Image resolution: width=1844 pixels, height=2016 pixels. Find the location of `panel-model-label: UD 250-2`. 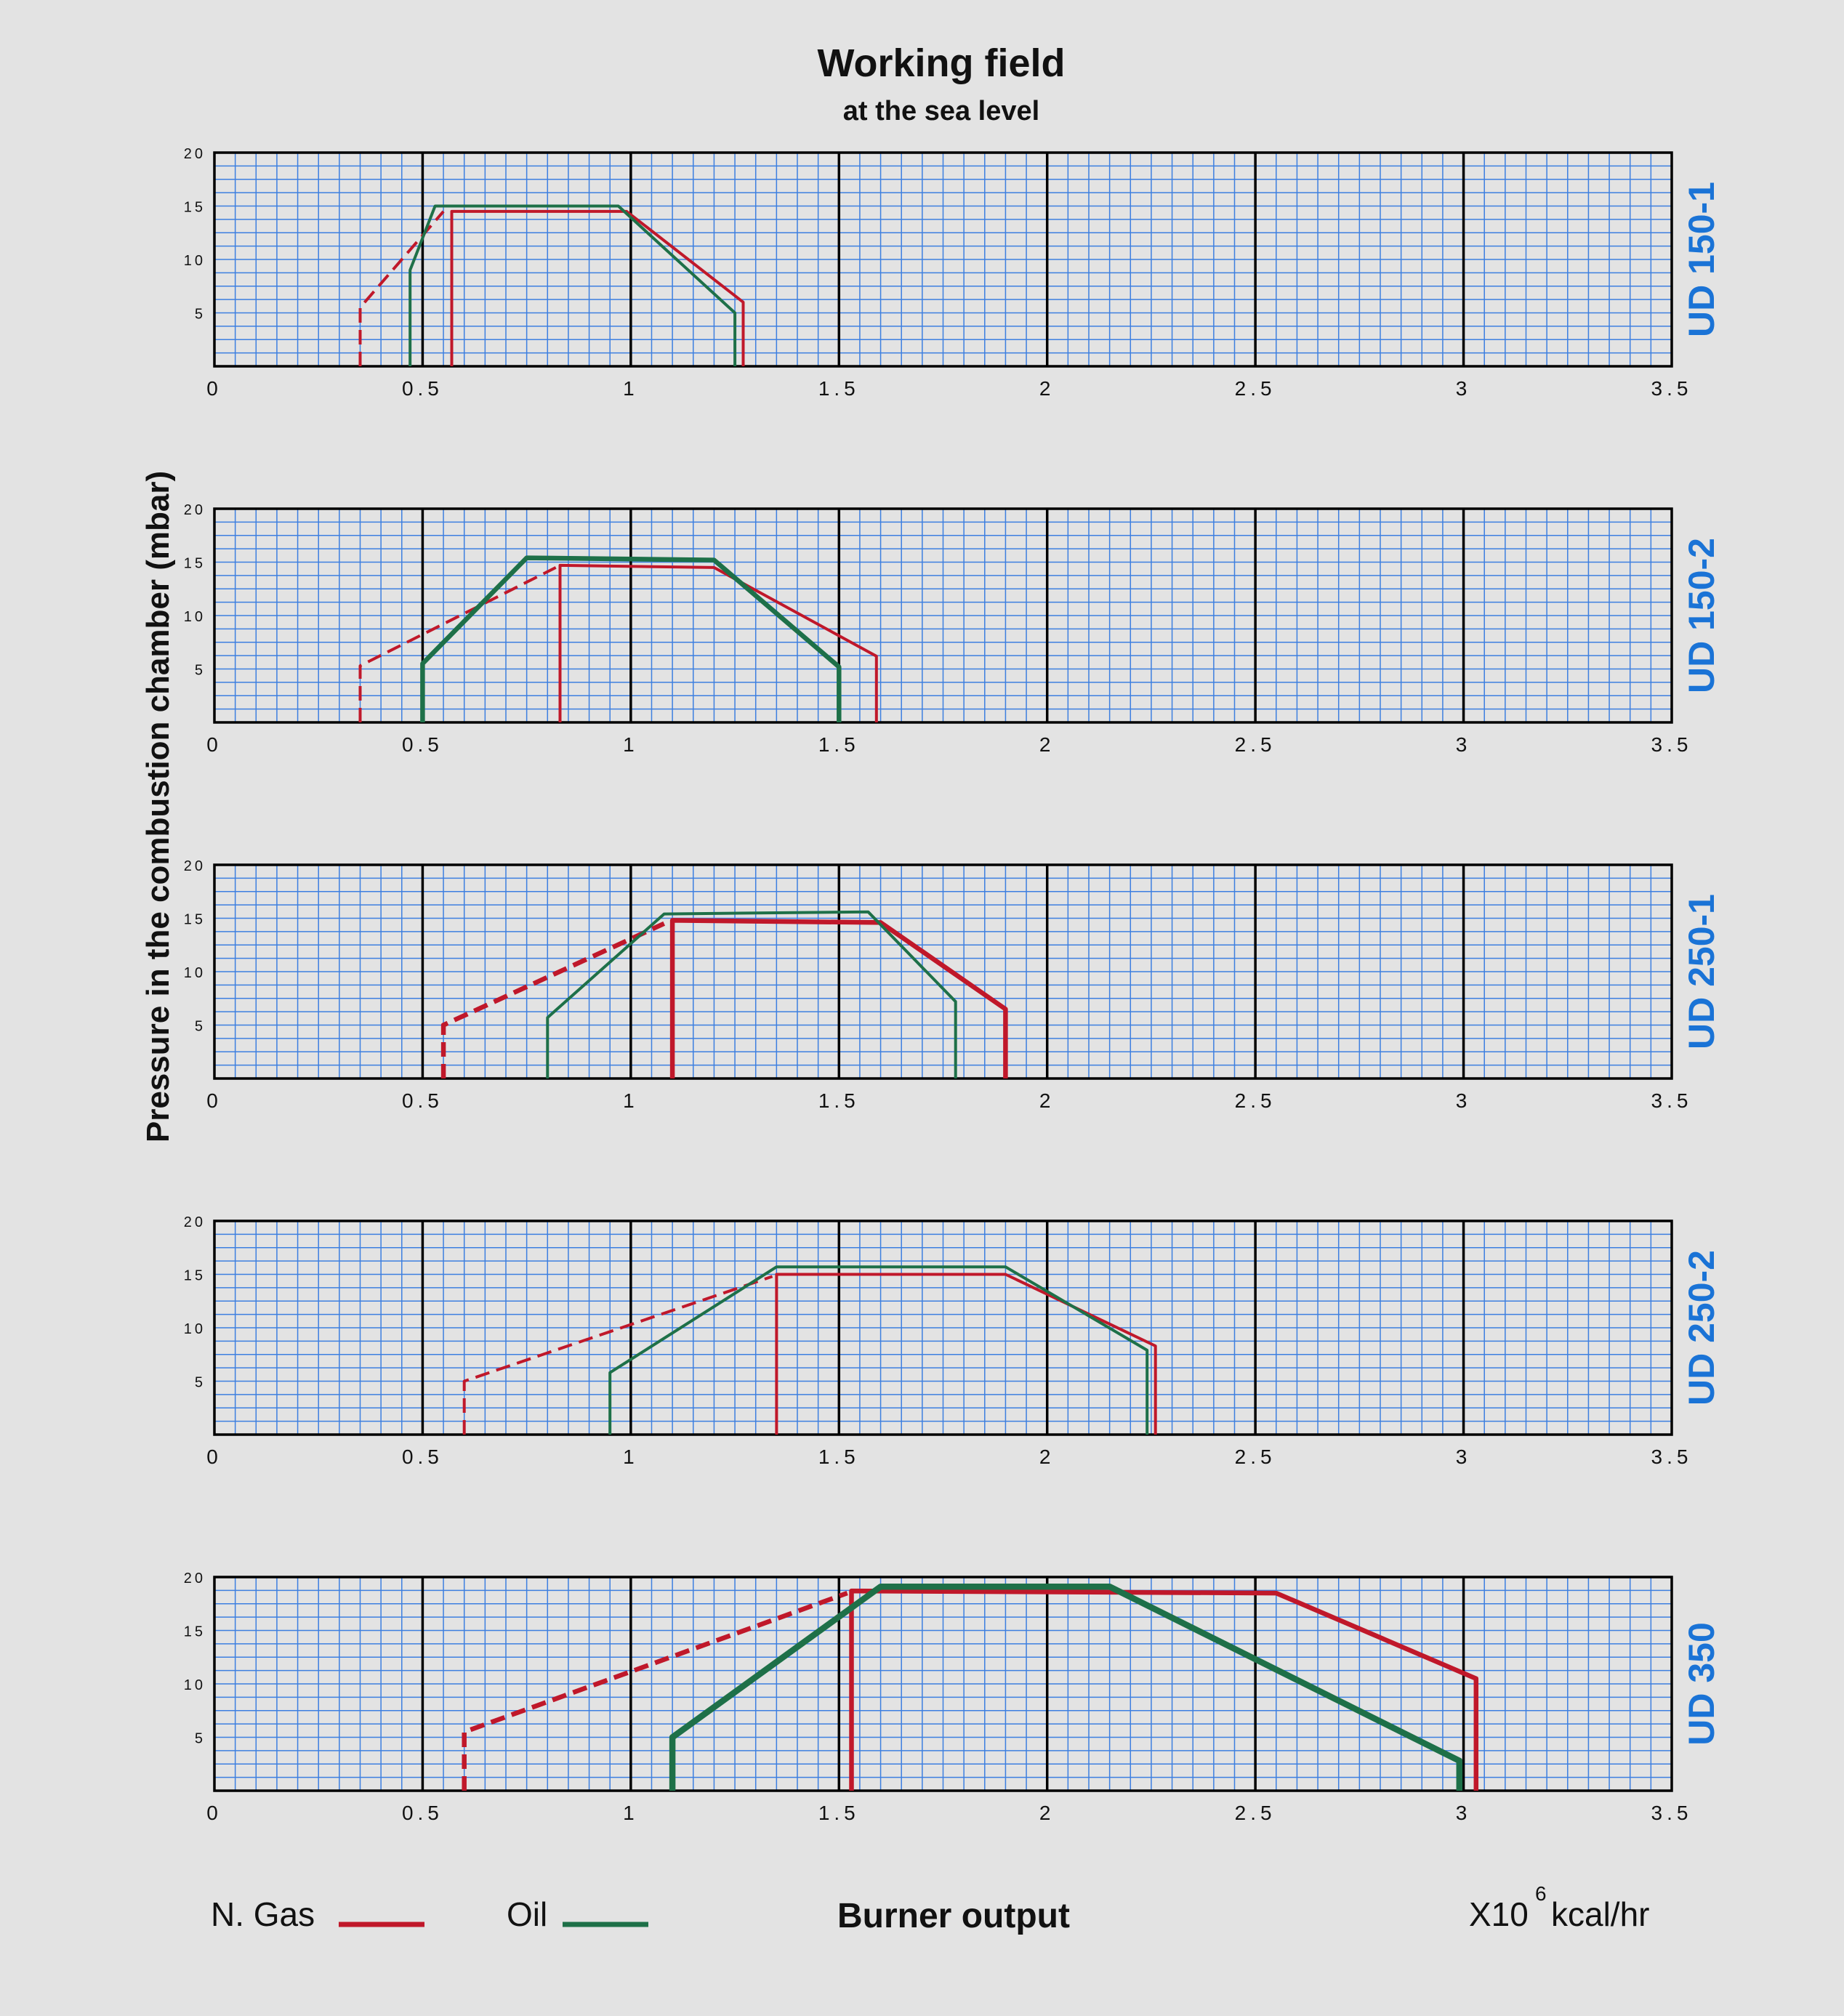

panel-model-label: UD 250-2 is located at coordinates (1701, 1328).